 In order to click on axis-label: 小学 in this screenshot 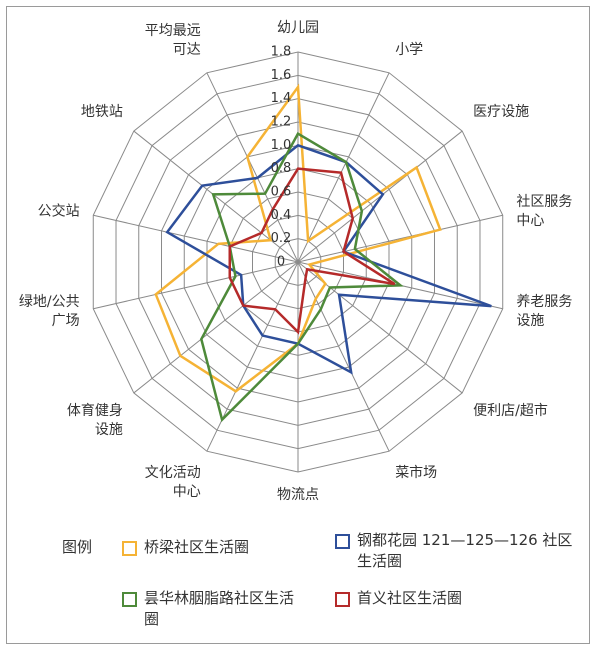, I will do `click(409, 50)`.